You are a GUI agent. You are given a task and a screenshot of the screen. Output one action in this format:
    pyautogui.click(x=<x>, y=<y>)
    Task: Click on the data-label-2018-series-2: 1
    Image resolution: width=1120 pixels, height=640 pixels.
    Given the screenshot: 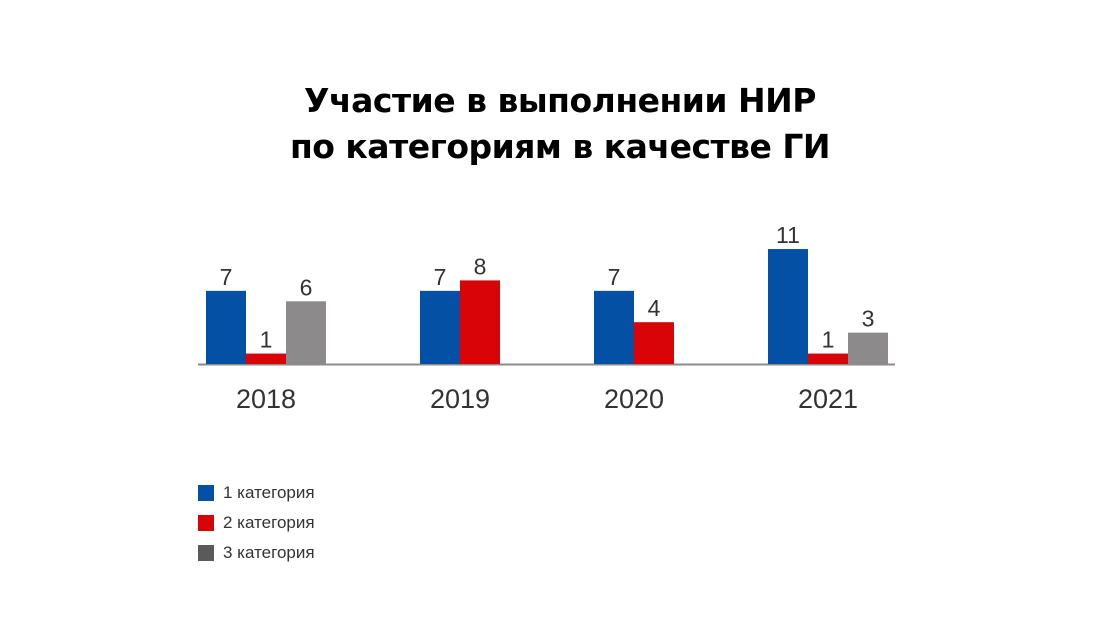 What is the action you would take?
    pyautogui.click(x=266, y=340)
    